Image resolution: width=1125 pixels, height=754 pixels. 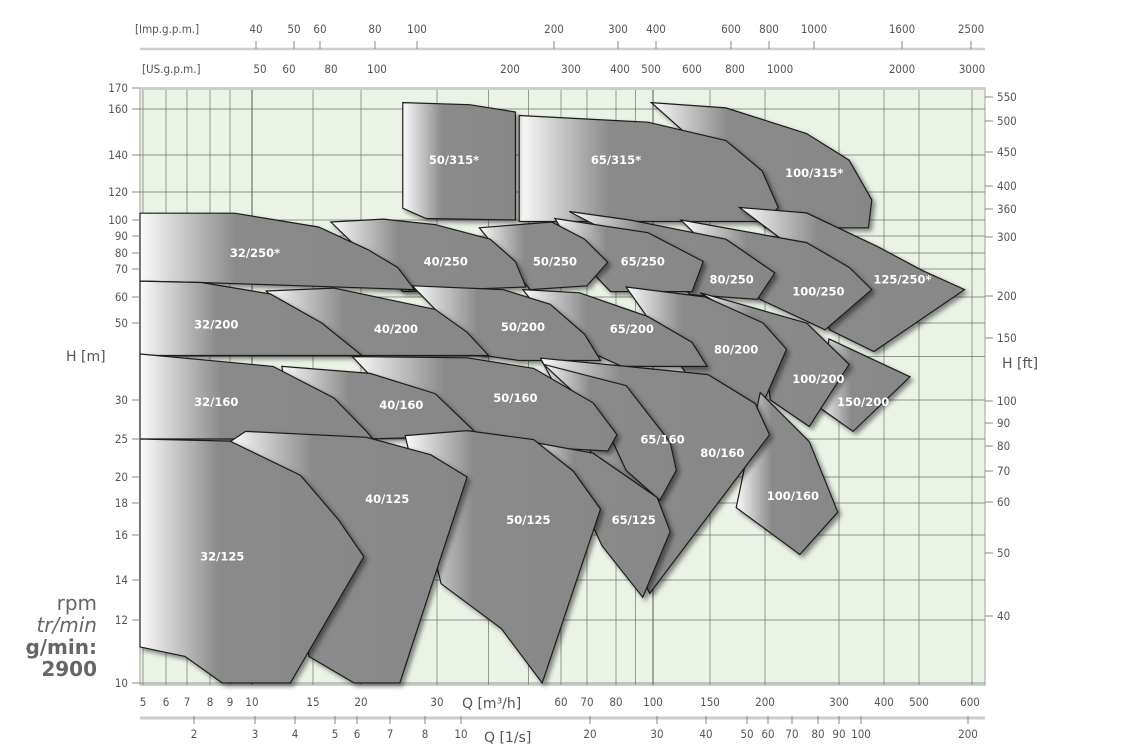 I want to click on y-tick-label: 10, so click(x=121, y=683).